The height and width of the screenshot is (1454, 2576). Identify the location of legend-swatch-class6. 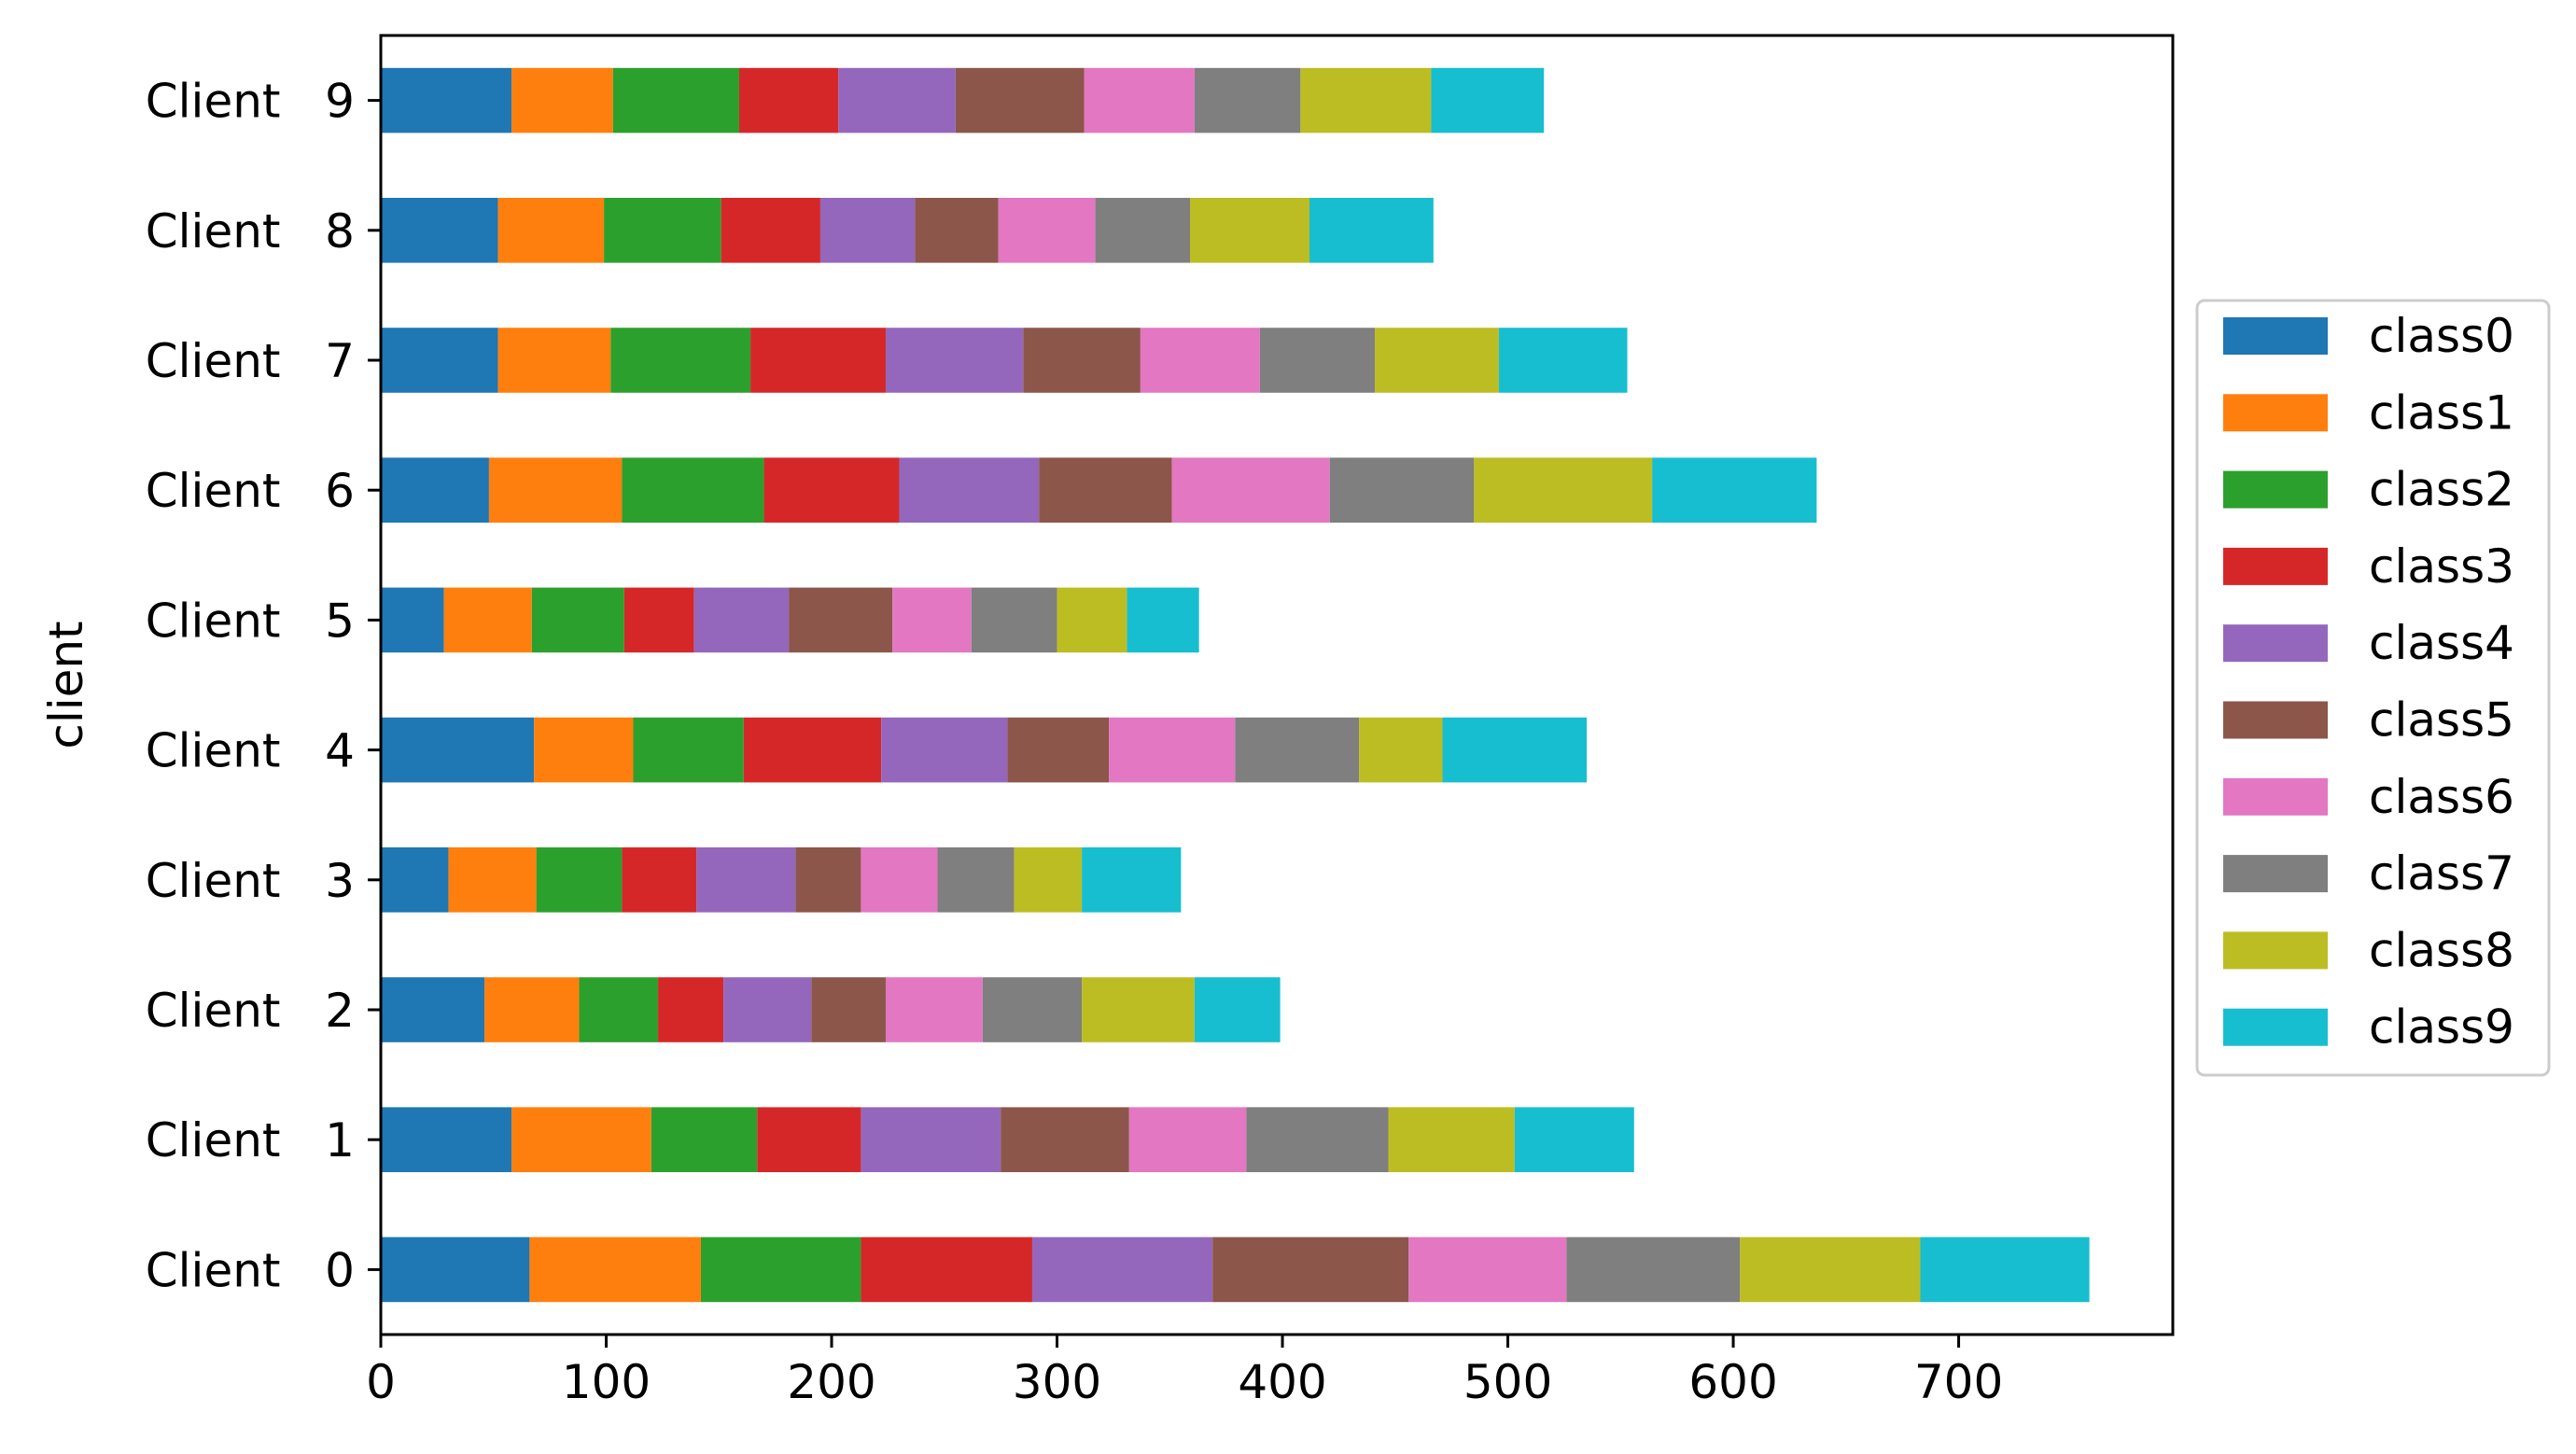
(2275, 796).